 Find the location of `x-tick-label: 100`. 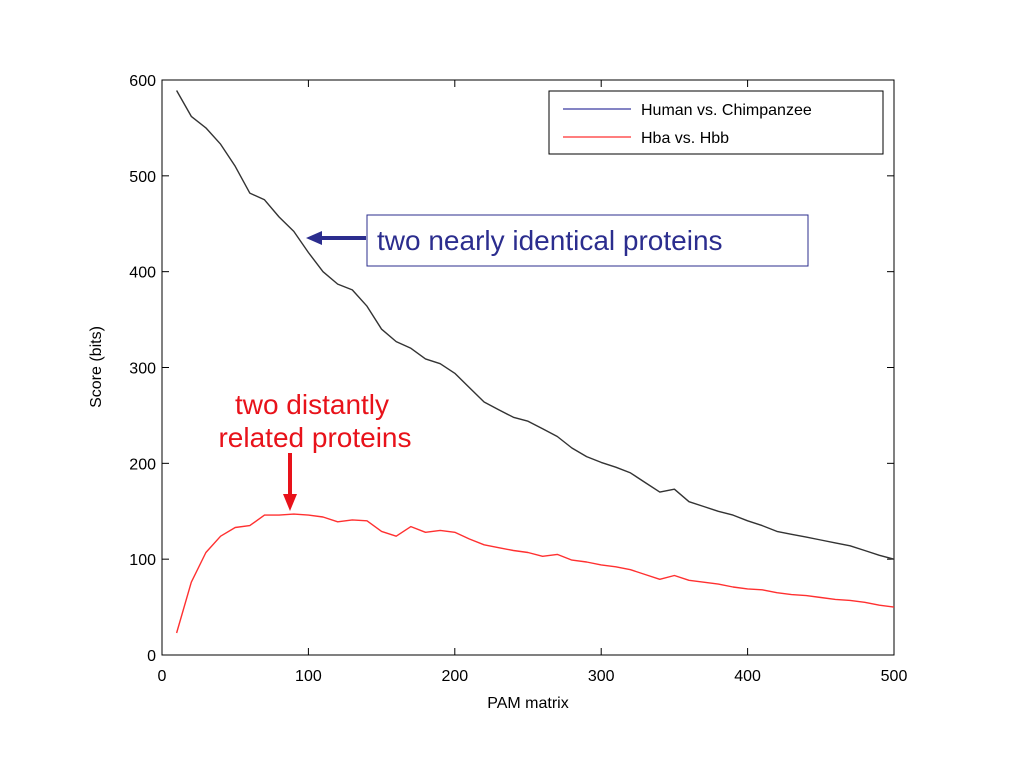

x-tick-label: 100 is located at coordinates (308, 676).